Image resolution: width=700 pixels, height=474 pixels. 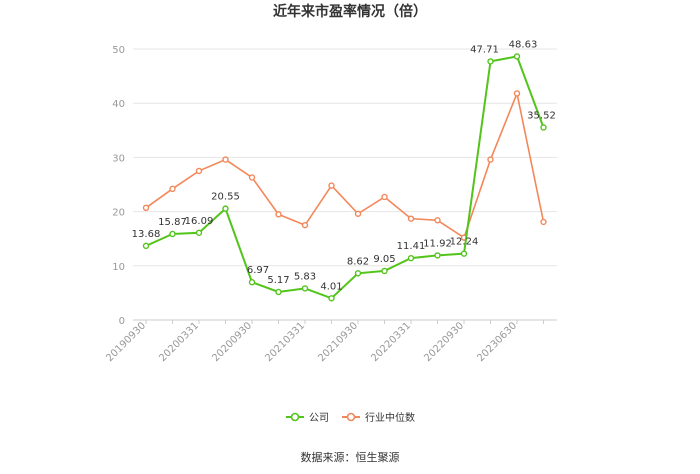 I want to click on data-label: 5.83, so click(x=305, y=276).